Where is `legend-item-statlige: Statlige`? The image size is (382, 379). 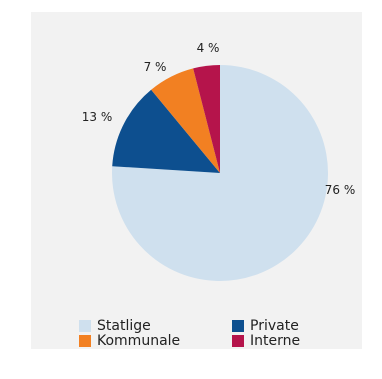
legend-item-statlige: Statlige is located at coordinates (115, 326).